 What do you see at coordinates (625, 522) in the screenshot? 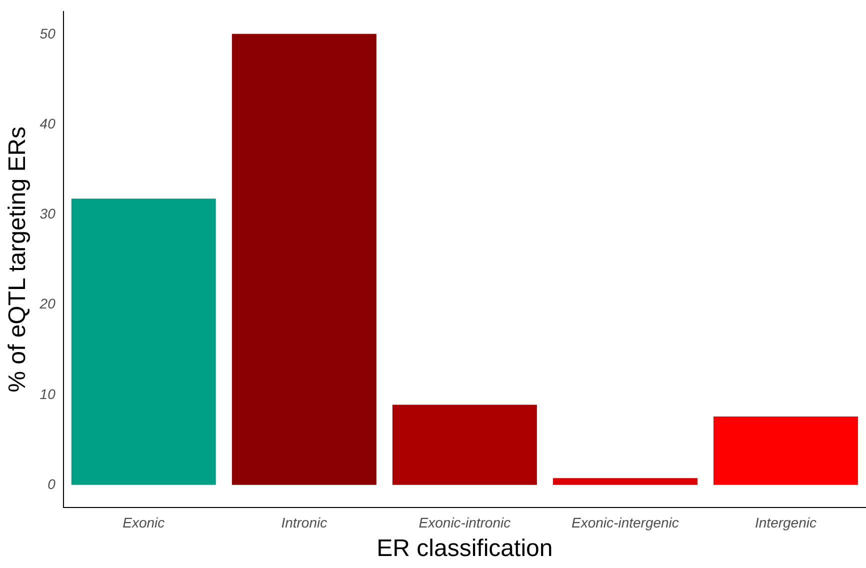
I see `x-tick-label: Exonic-intergenic` at bounding box center [625, 522].